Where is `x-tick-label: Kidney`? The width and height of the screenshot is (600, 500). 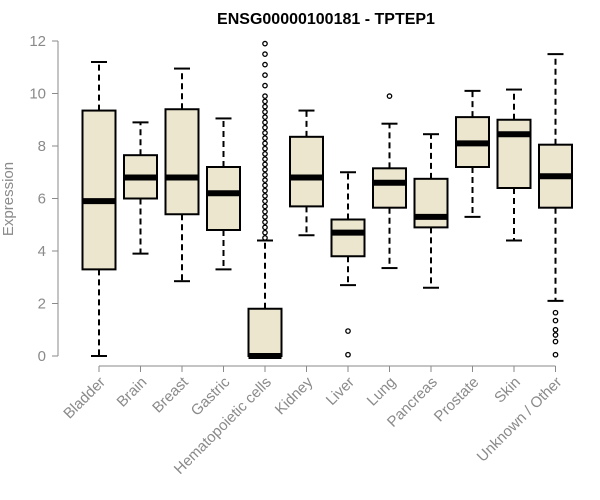
x-tick-label: Kidney is located at coordinates (294, 395).